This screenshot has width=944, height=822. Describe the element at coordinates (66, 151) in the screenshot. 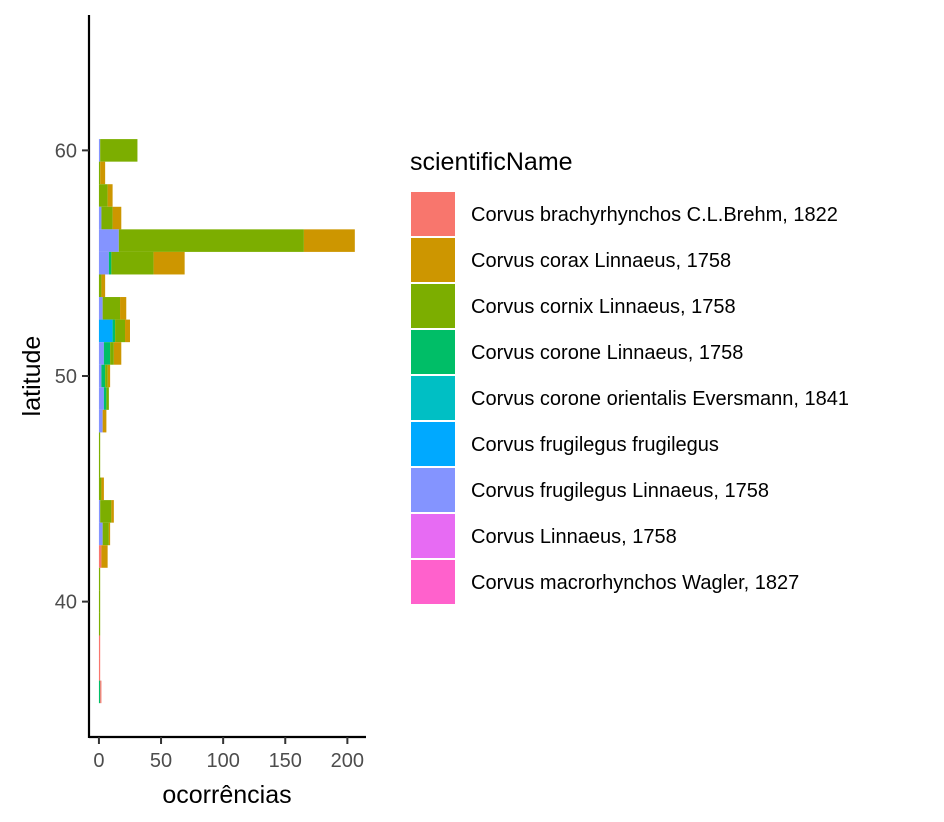

I see `y-tick-label: 60` at that location.